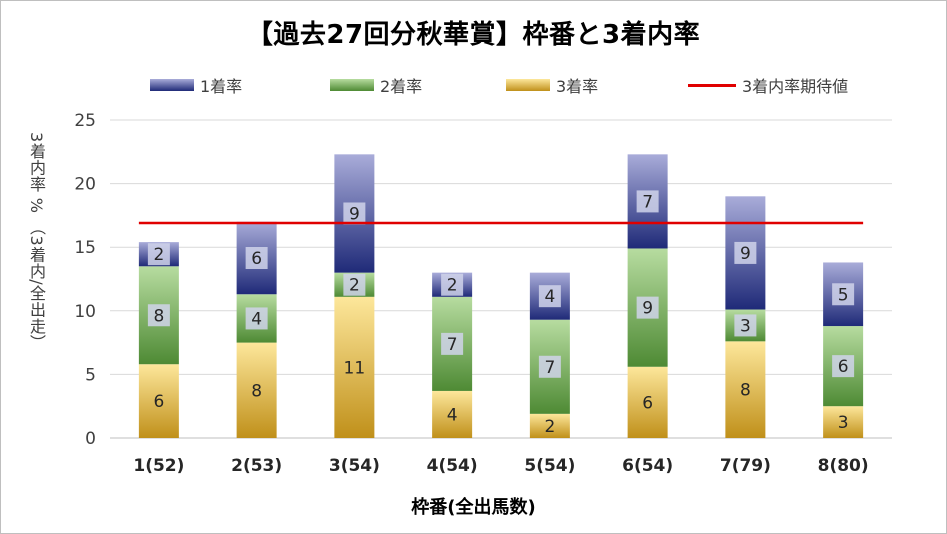  I want to click on data-label-first: 4, so click(549, 297).